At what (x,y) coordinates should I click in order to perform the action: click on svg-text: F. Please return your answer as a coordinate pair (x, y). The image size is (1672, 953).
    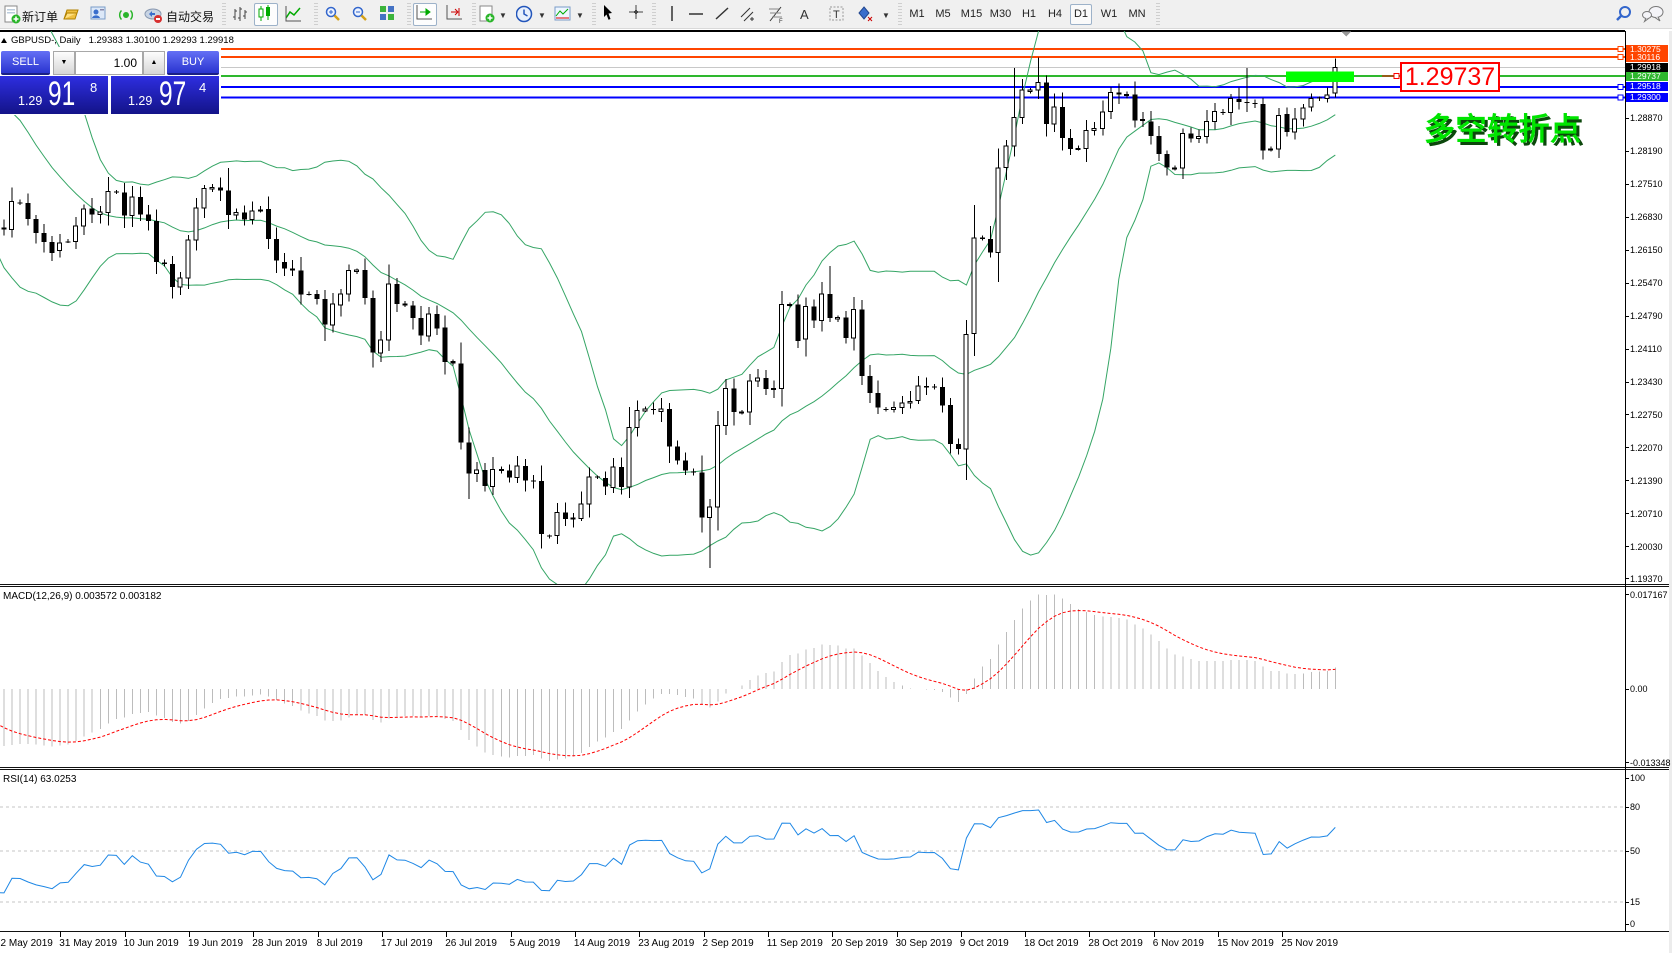
    Looking at the image, I should click on (781, 22).